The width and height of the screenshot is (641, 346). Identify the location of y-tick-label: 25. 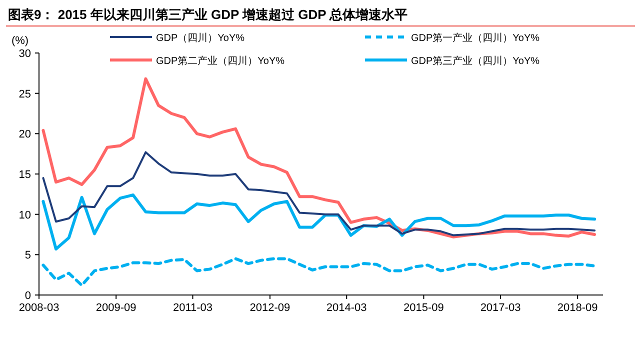
(24, 94).